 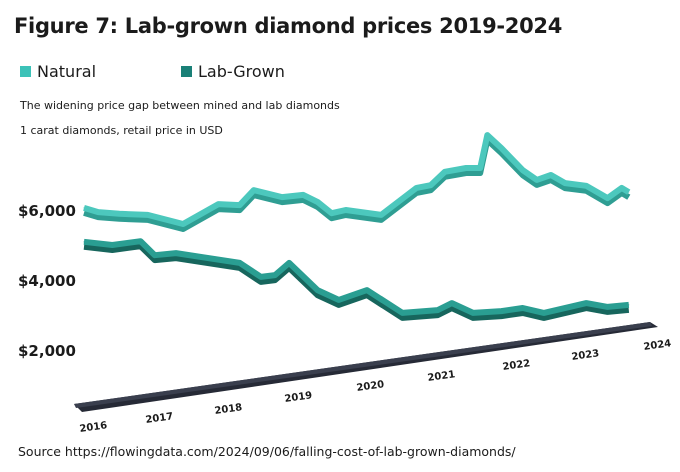 I want to click on legend-label-lab-grown: Lab-Grown, so click(x=241, y=71).